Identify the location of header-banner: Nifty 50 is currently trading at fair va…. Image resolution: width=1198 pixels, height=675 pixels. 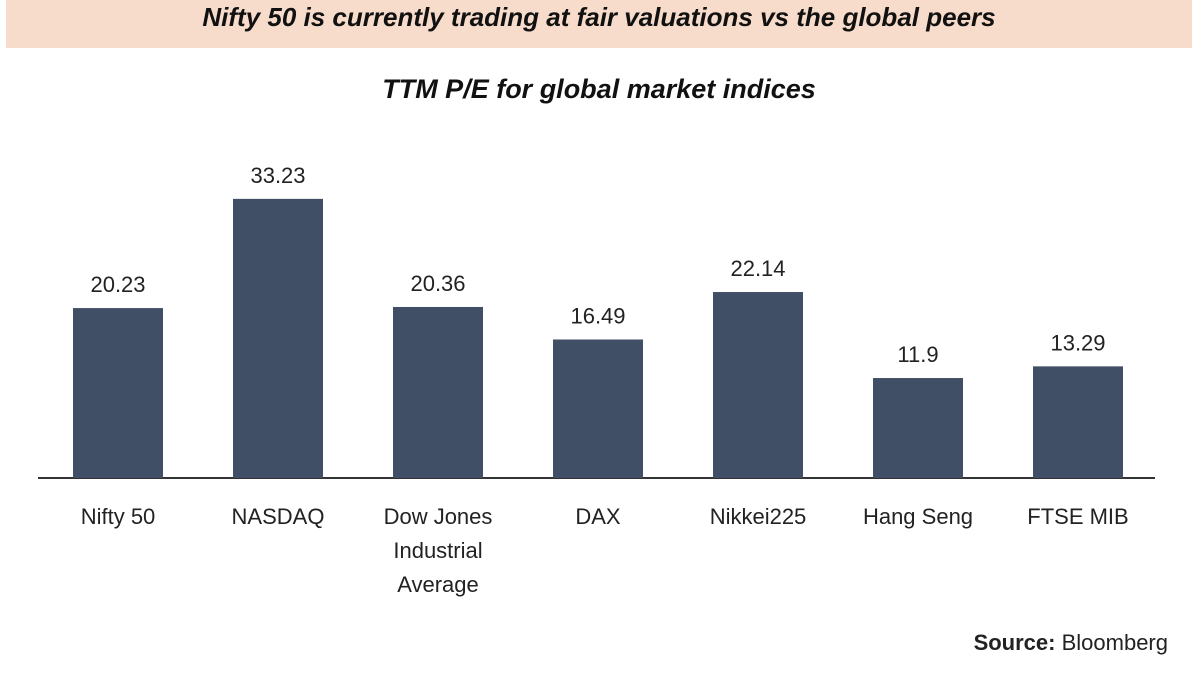
(599, 24).